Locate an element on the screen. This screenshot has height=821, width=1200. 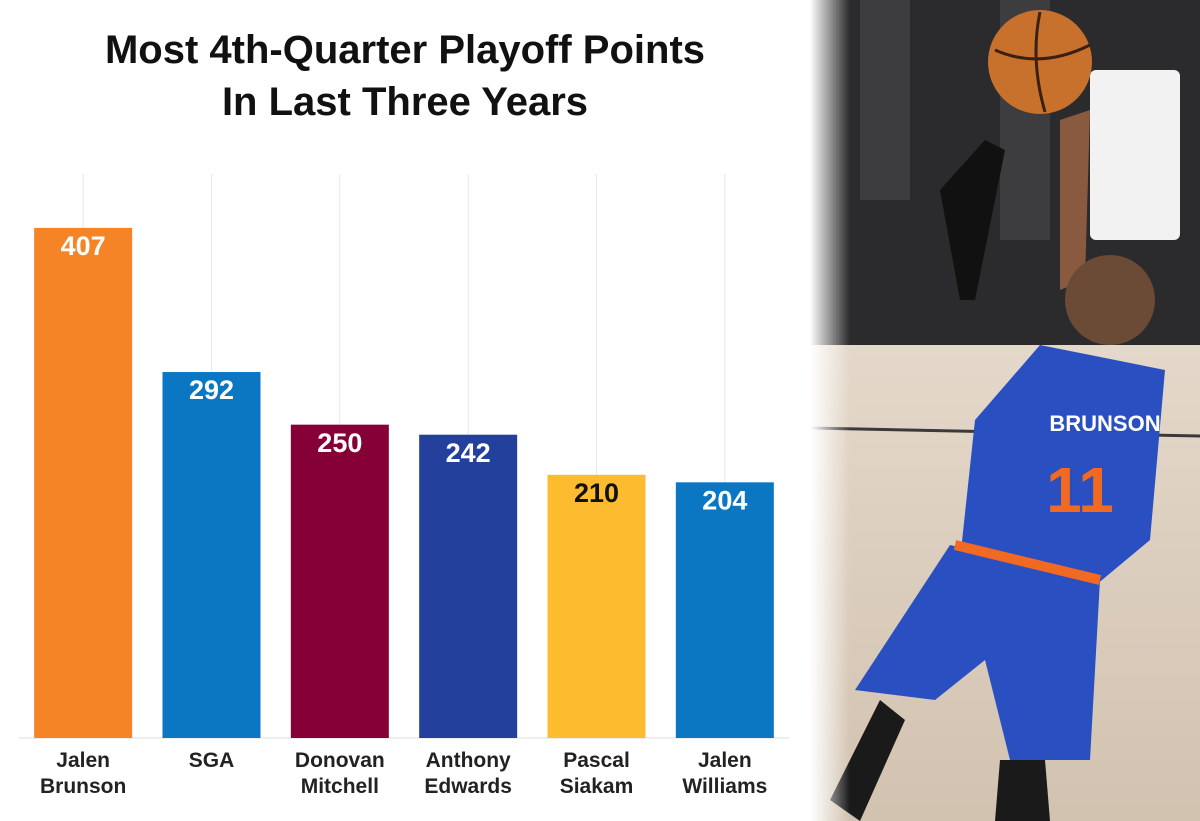
x-tick-label: Jalen Brunson is located at coordinates (83, 773).